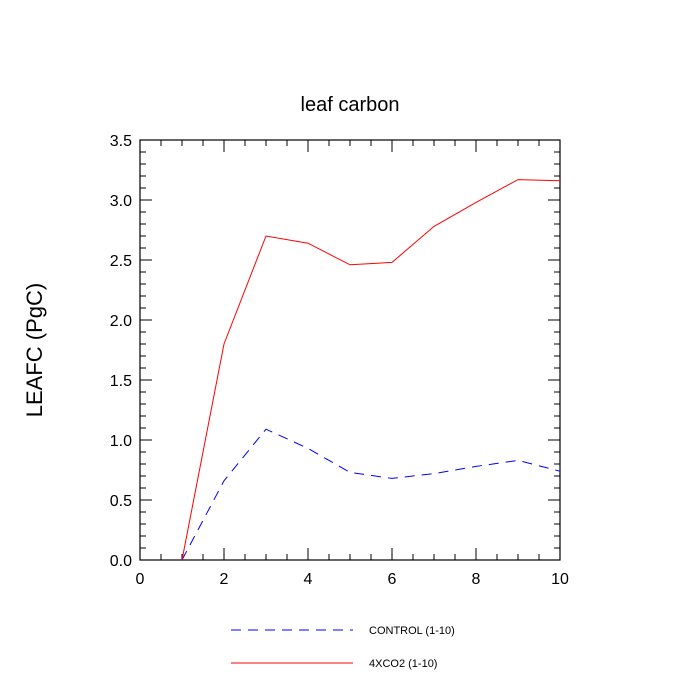  Describe the element at coordinates (121, 441) in the screenshot. I see `y-tick-label: 1.0` at that location.